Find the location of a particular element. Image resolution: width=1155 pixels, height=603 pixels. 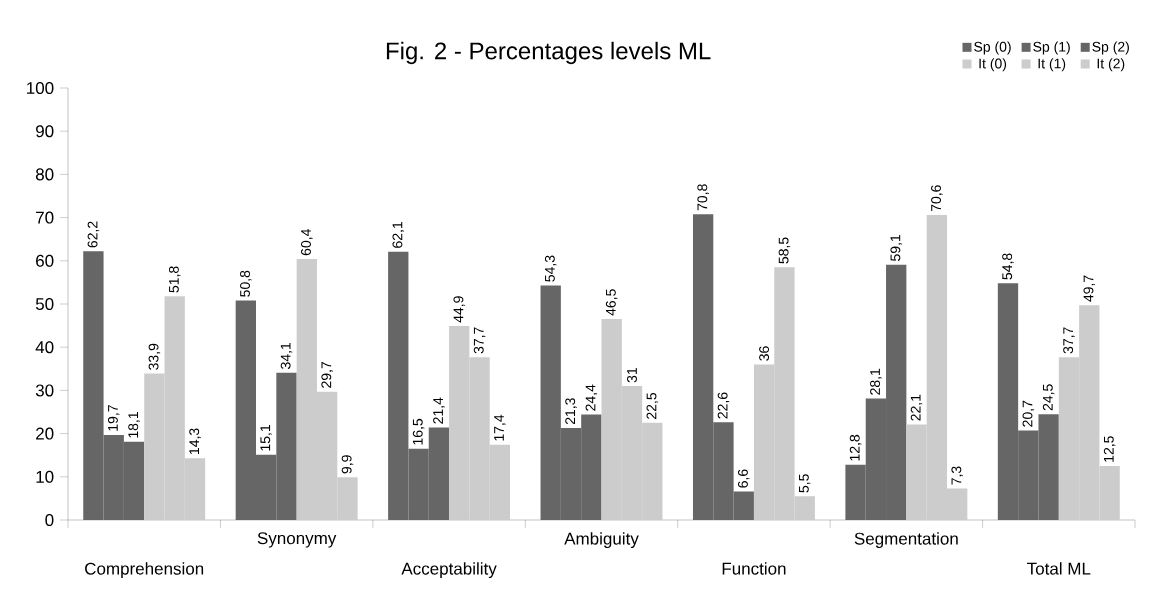

data-label: 6,6 is located at coordinates (743, 478).